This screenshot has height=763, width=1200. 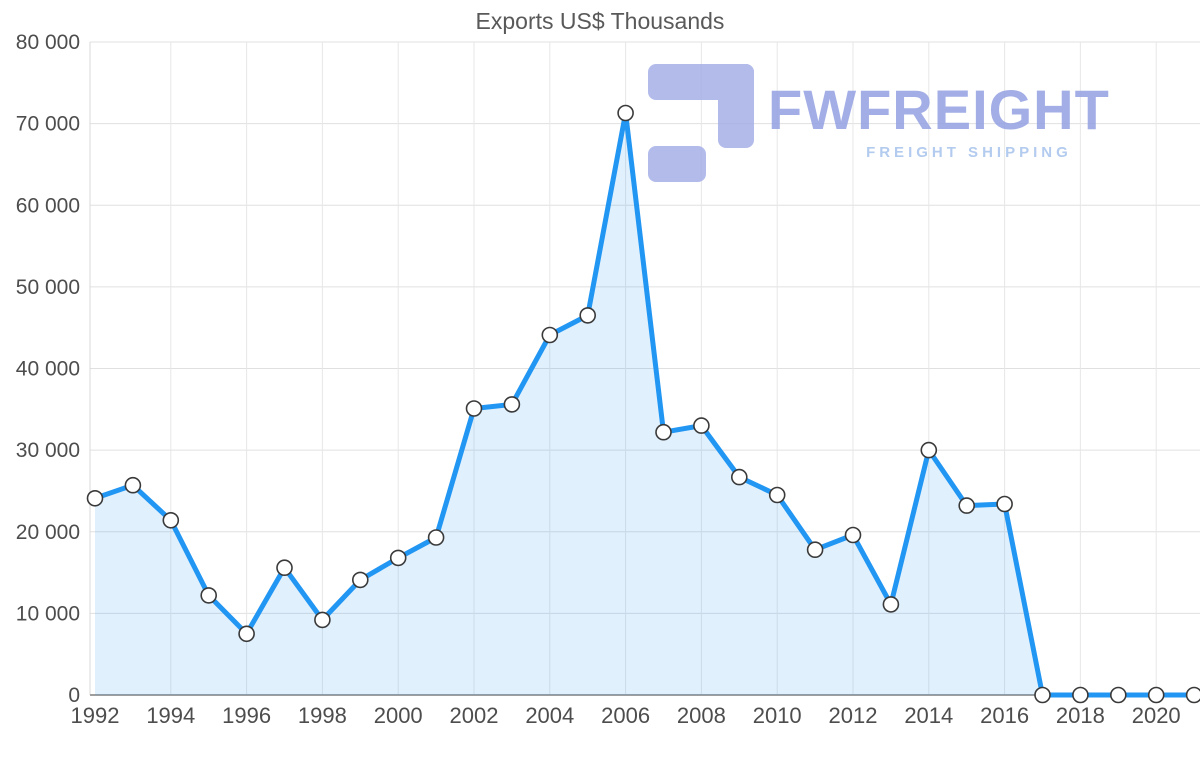 What do you see at coordinates (48, 613) in the screenshot?
I see `svg-text: 10 000` at bounding box center [48, 613].